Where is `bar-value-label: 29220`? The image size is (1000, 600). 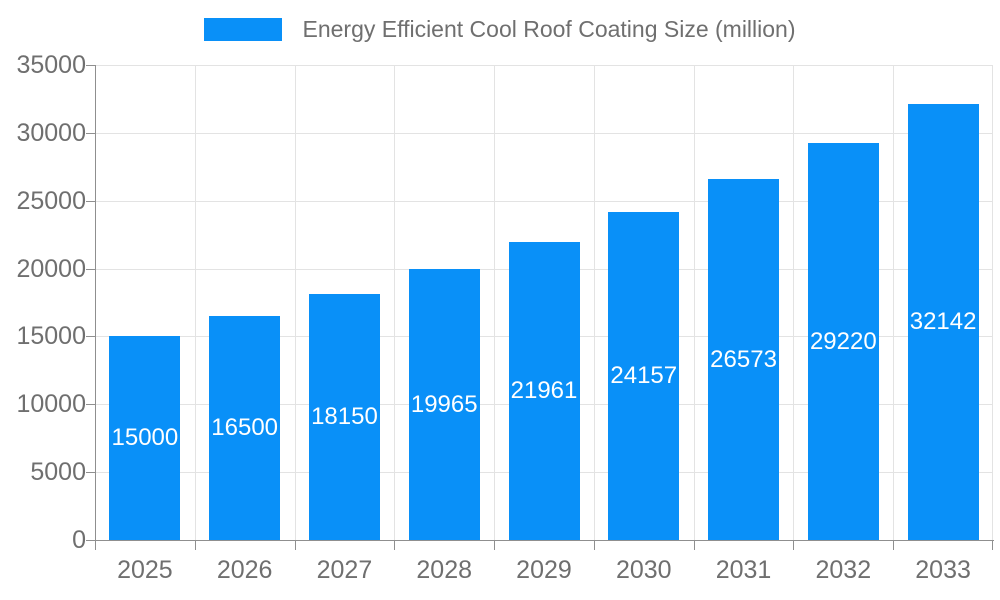 bar-value-label: 29220 is located at coordinates (843, 341).